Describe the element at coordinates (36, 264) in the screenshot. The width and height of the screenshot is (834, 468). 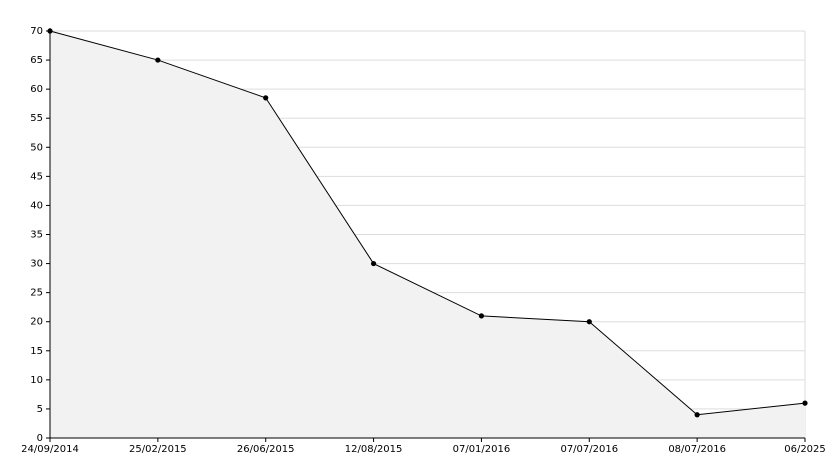
I see `y-tick-label: 30` at that location.